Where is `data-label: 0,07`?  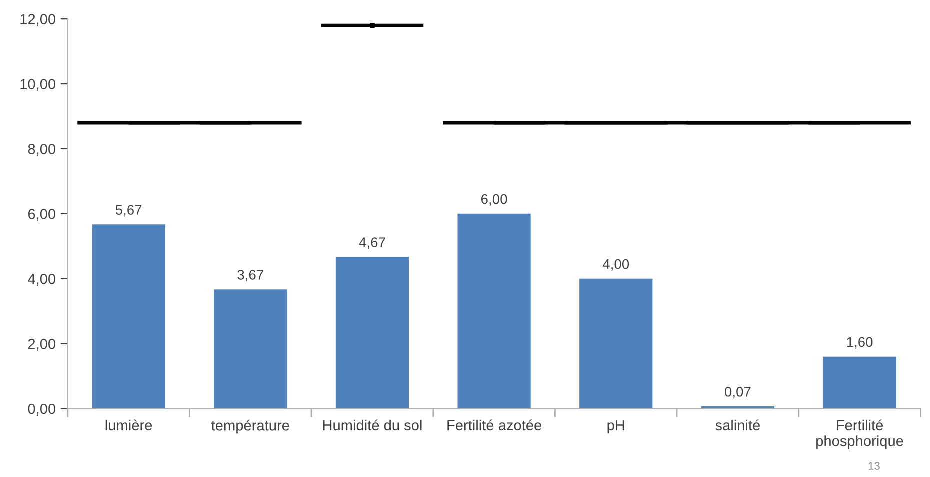 data-label: 0,07 is located at coordinates (737, 392).